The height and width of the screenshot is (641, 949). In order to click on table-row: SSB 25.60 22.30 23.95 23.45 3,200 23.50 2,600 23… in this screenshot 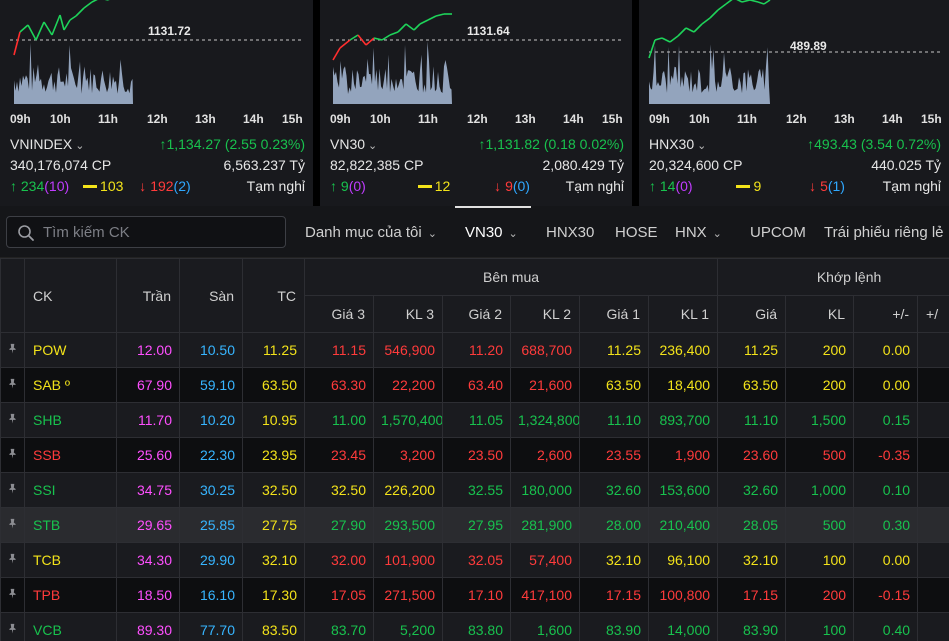, I will do `click(474, 455)`.